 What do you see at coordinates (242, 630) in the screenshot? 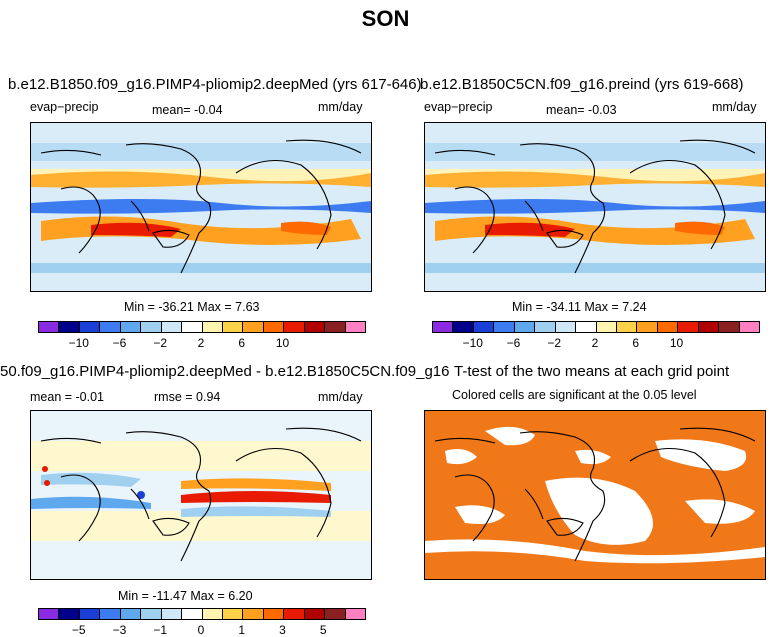
I see `colorbar-tick-label: 1` at bounding box center [242, 630].